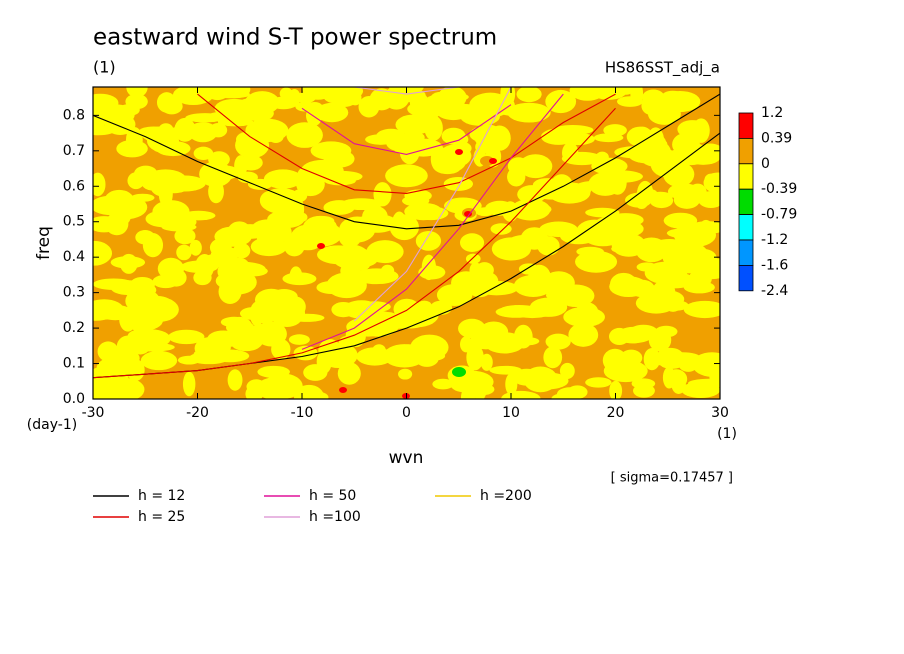 The height and width of the screenshot is (654, 904). What do you see at coordinates (295, 38) in the screenshot?
I see `chart-title: eastward wind S-T power spectrum` at bounding box center [295, 38].